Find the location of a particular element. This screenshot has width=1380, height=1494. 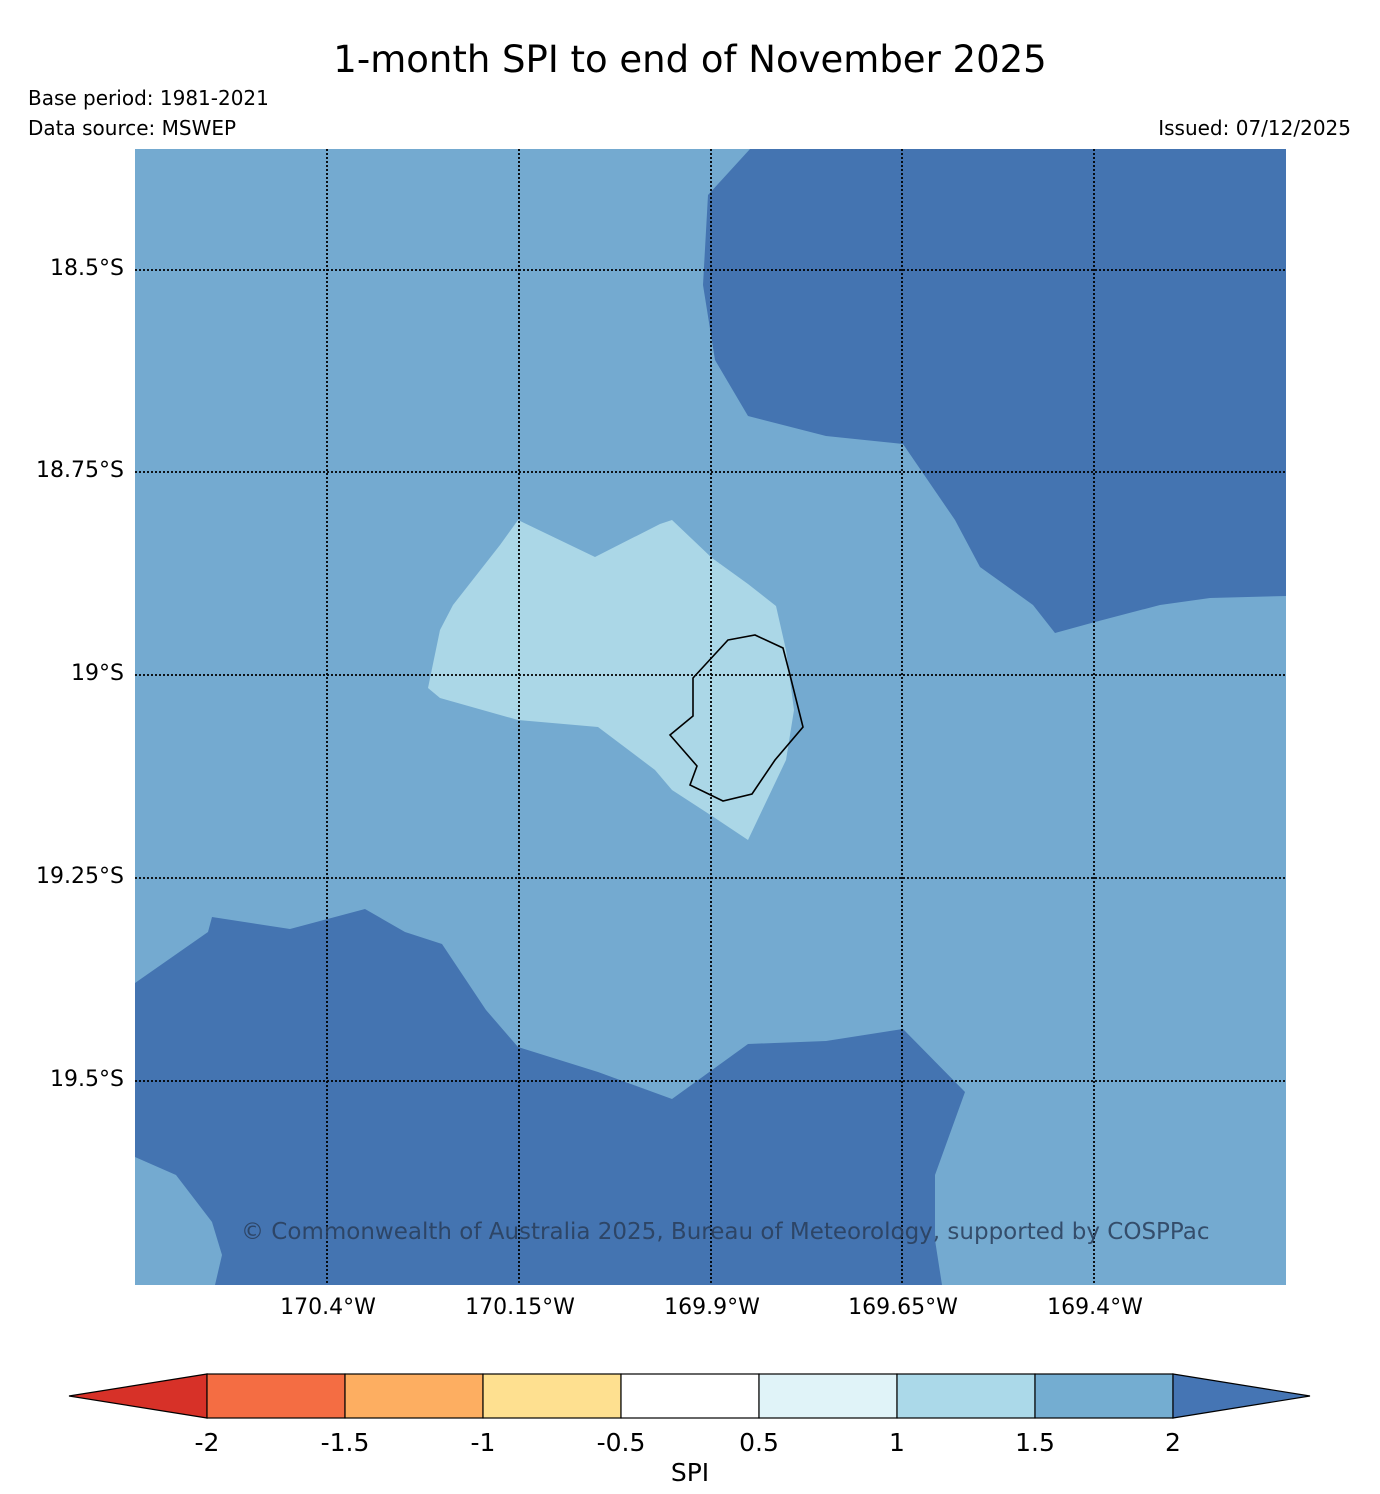

lat-label-19.25s: 19.25°S is located at coordinates (80, 876).